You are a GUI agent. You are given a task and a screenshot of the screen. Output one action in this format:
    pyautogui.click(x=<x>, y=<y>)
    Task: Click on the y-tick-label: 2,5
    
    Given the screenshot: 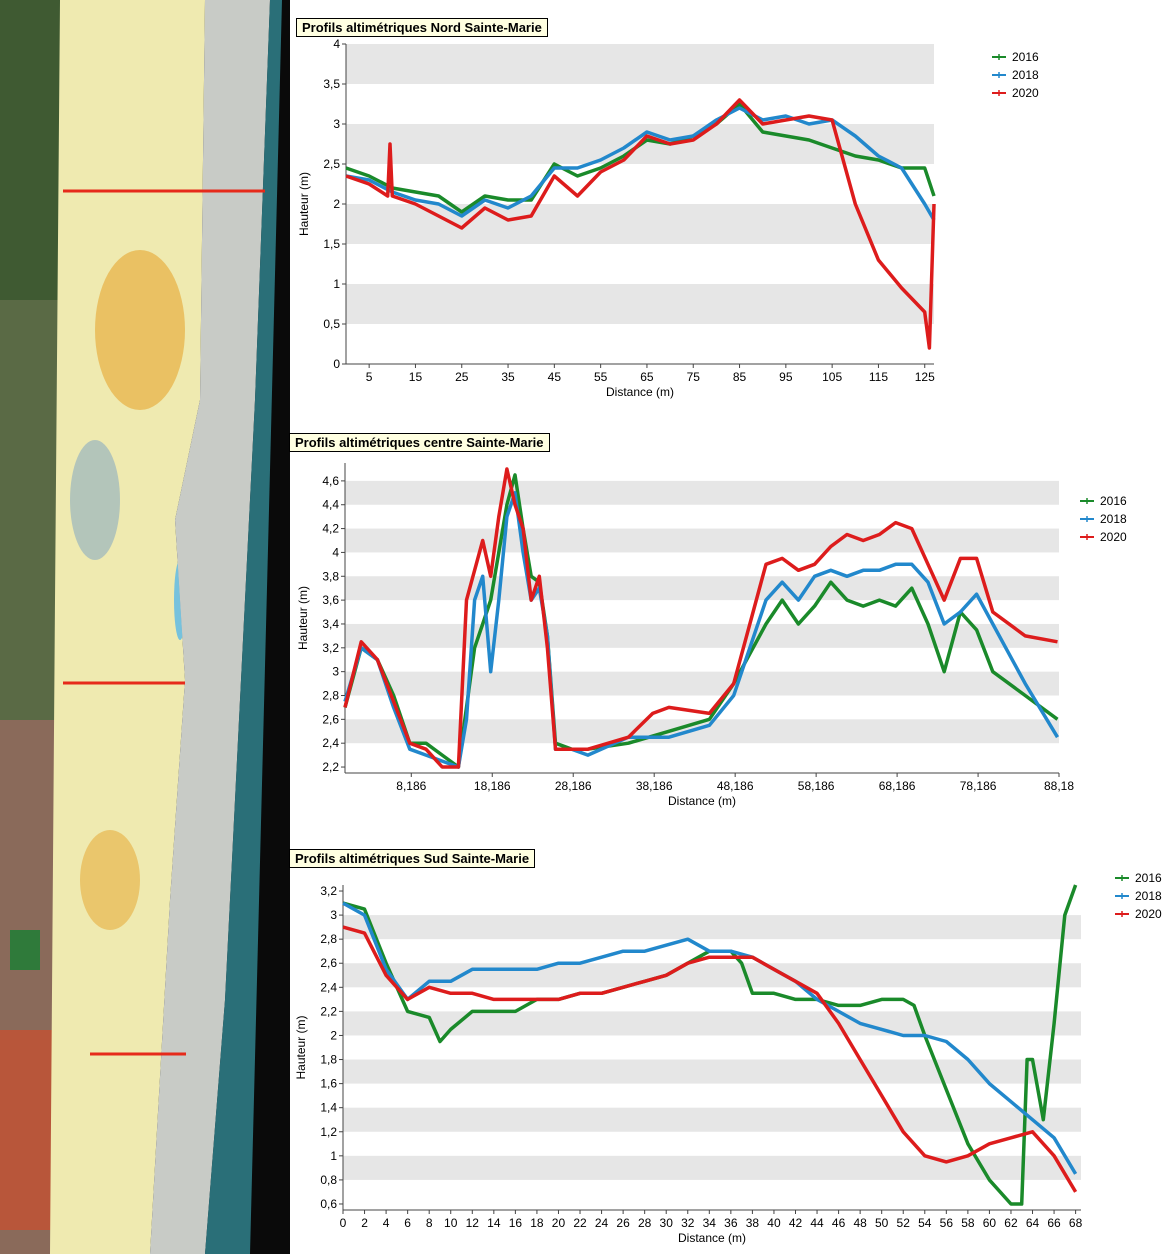 What is the action you would take?
    pyautogui.click(x=331, y=164)
    